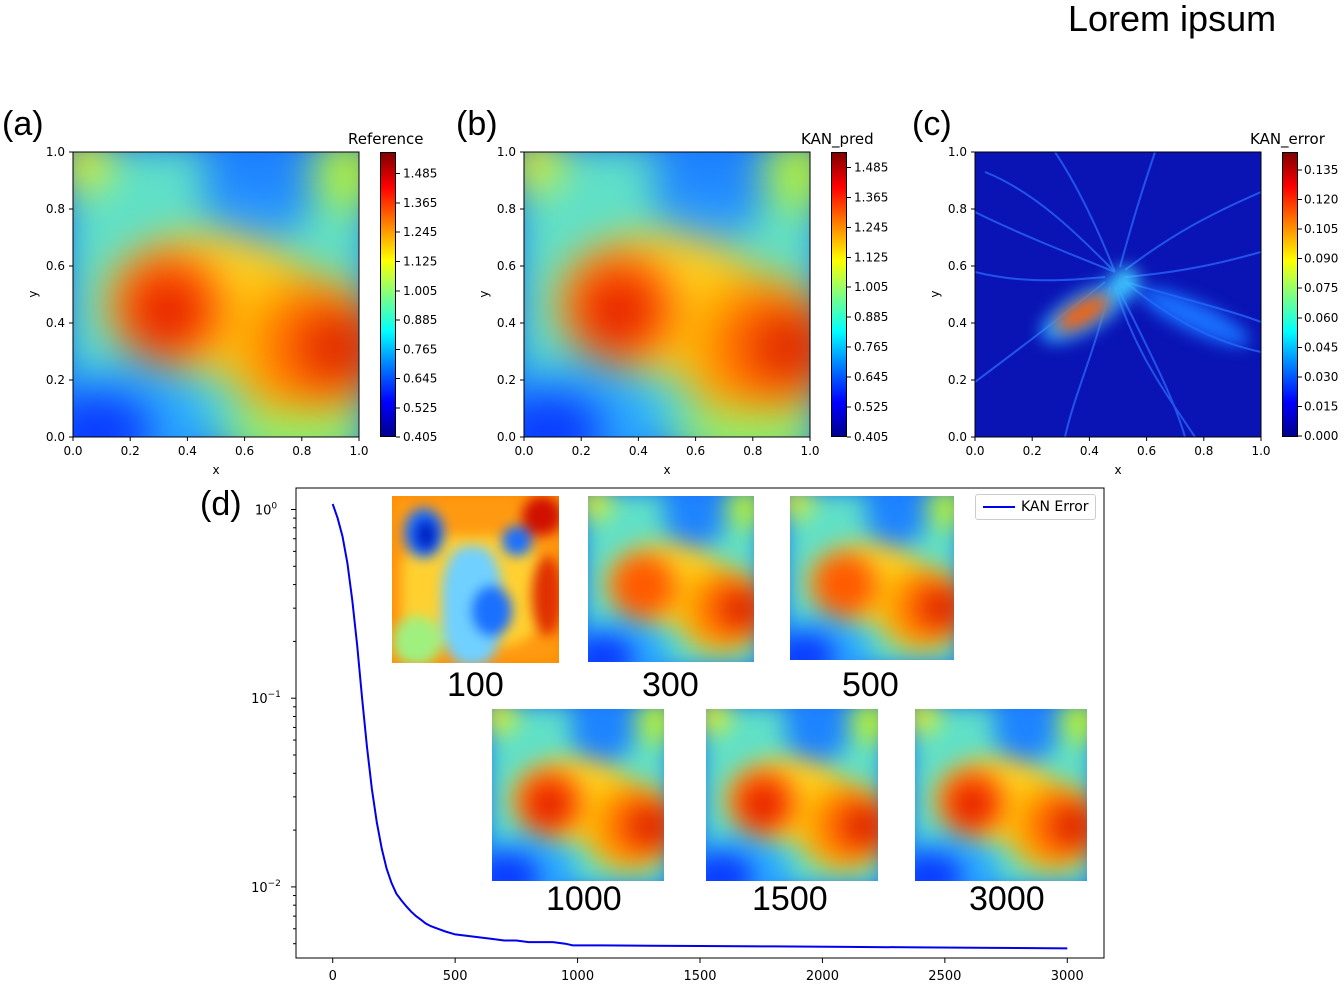 The height and width of the screenshot is (984, 1344). I want to click on kan-pred-heatmap, so click(667, 294).